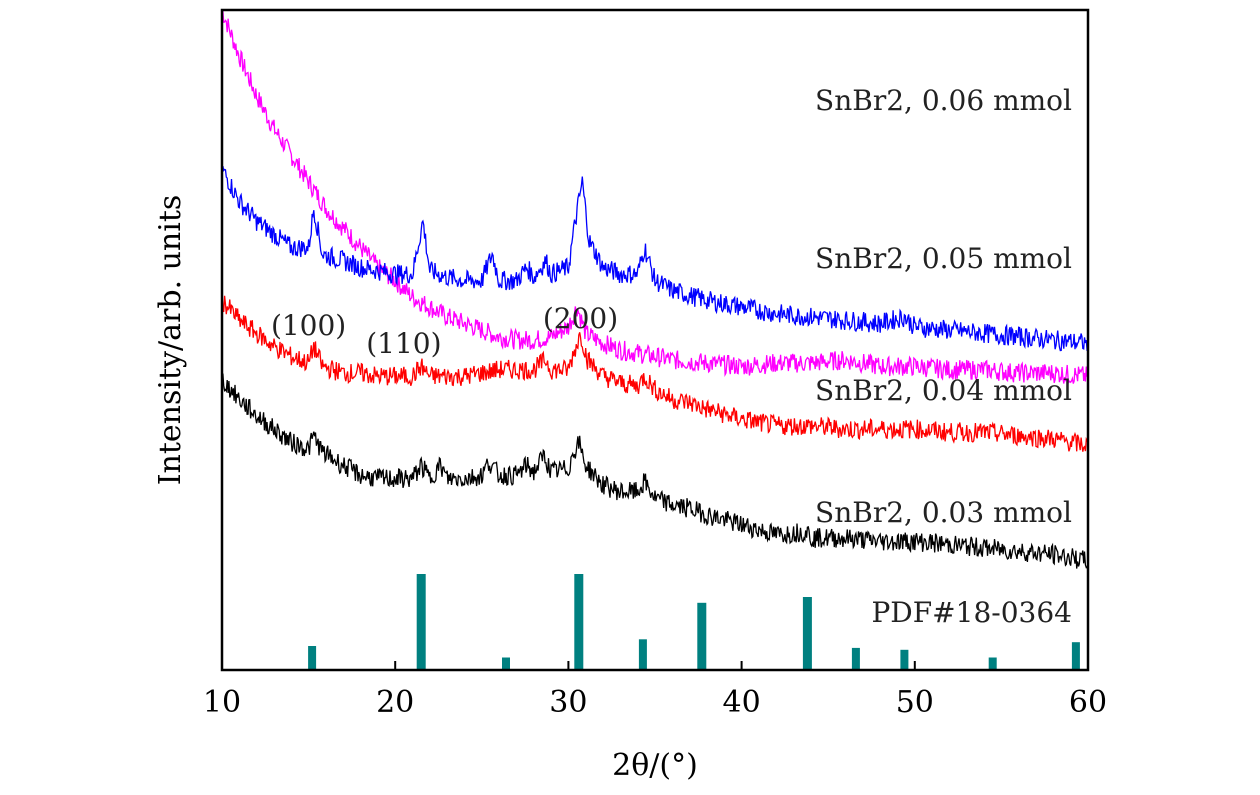  Describe the element at coordinates (1088, 702) in the screenshot. I see `x-tick-label-60: 60` at that location.